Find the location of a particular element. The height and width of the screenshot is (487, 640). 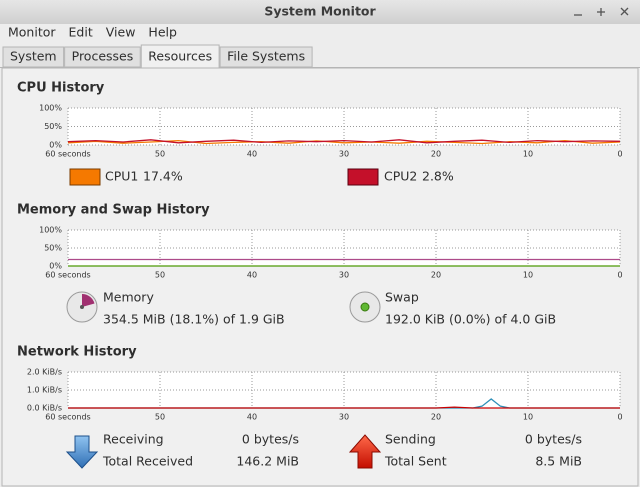

total-sent: 8.5 MiB is located at coordinates (558, 461).